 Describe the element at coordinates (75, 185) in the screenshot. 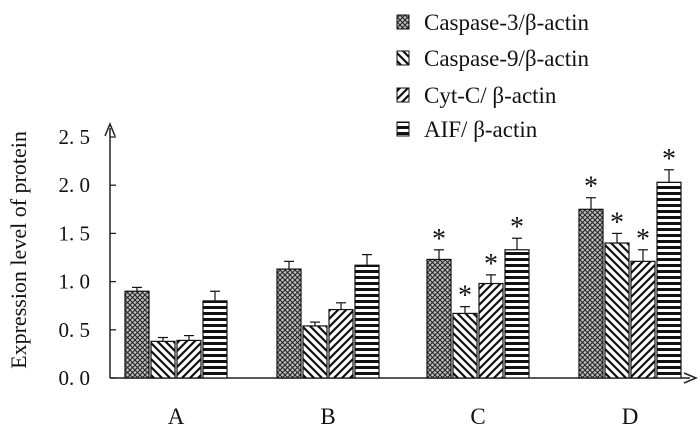

I see `y-tick-label: 2. 0` at that location.